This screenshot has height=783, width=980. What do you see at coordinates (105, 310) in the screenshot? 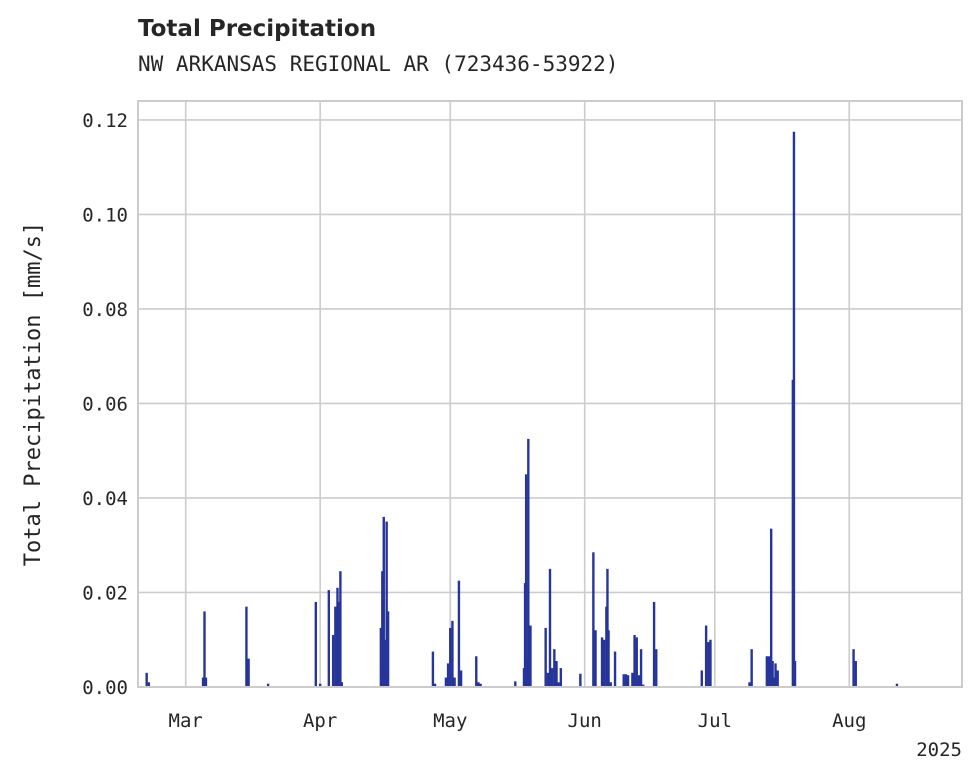
I see `y-tick-label: 0.08` at bounding box center [105, 310].